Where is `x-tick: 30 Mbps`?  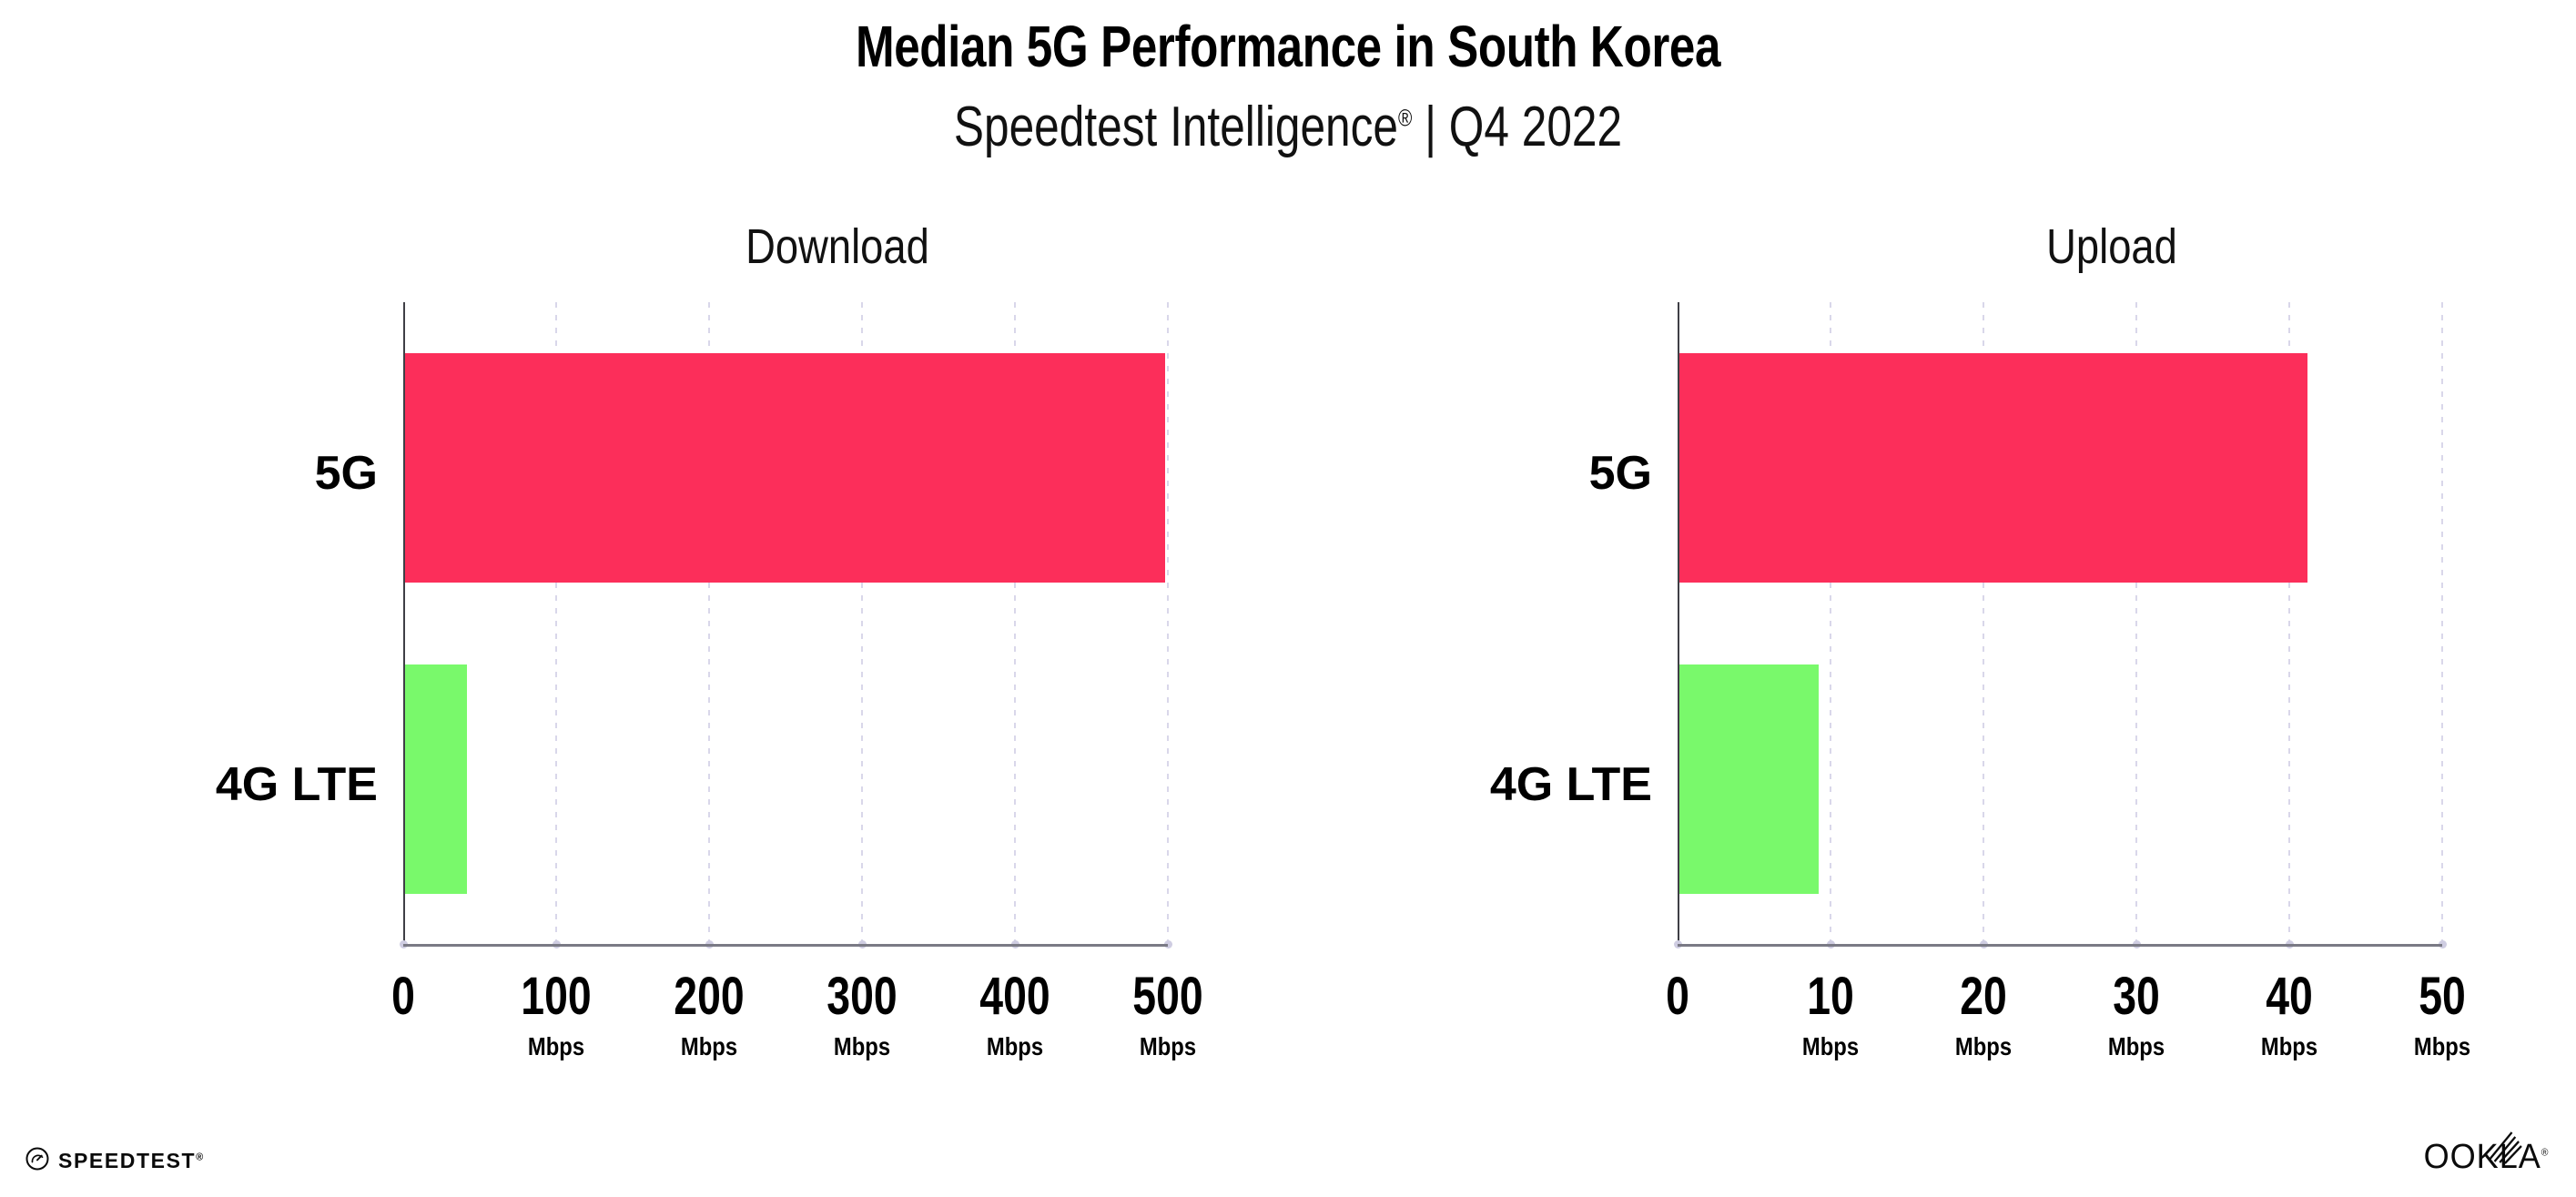
x-tick: 30 Mbps is located at coordinates (2136, 1015).